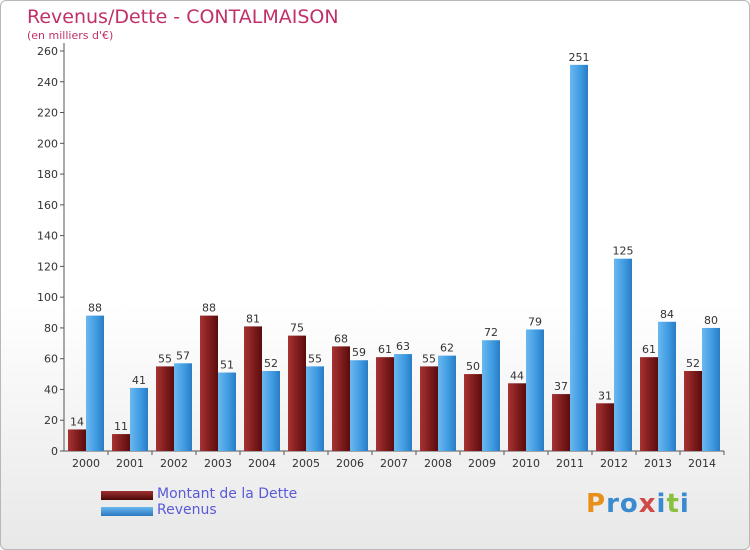  What do you see at coordinates (262, 463) in the screenshot?
I see `x-tick-label: 2004` at bounding box center [262, 463].